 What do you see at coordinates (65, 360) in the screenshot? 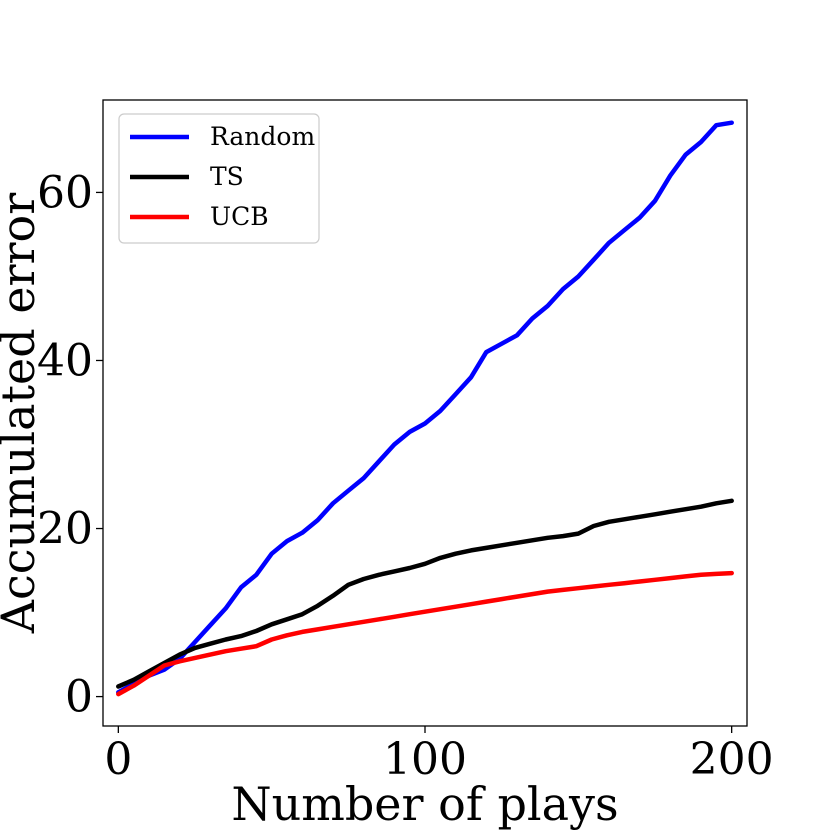
I see `y-tick-label: 40` at bounding box center [65, 360].